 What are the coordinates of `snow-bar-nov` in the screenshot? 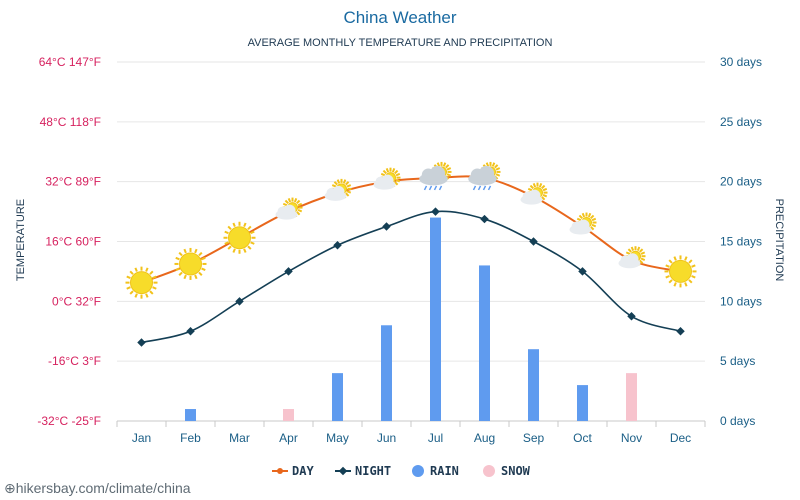 It's located at (631, 397).